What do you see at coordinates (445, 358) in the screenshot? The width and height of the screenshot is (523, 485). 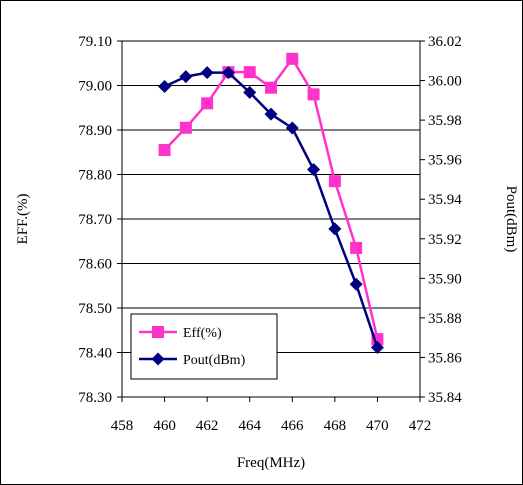 I see `y2-tick-label: 35.86` at bounding box center [445, 358].